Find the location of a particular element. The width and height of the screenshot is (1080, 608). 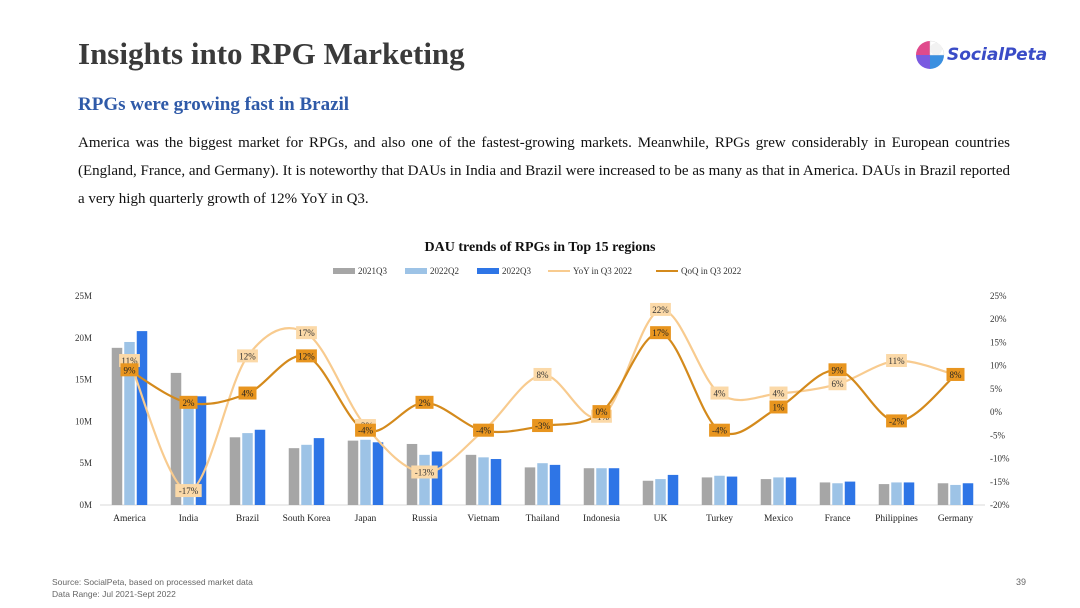

y-right-tick-label: -20% is located at coordinates (1000, 505).